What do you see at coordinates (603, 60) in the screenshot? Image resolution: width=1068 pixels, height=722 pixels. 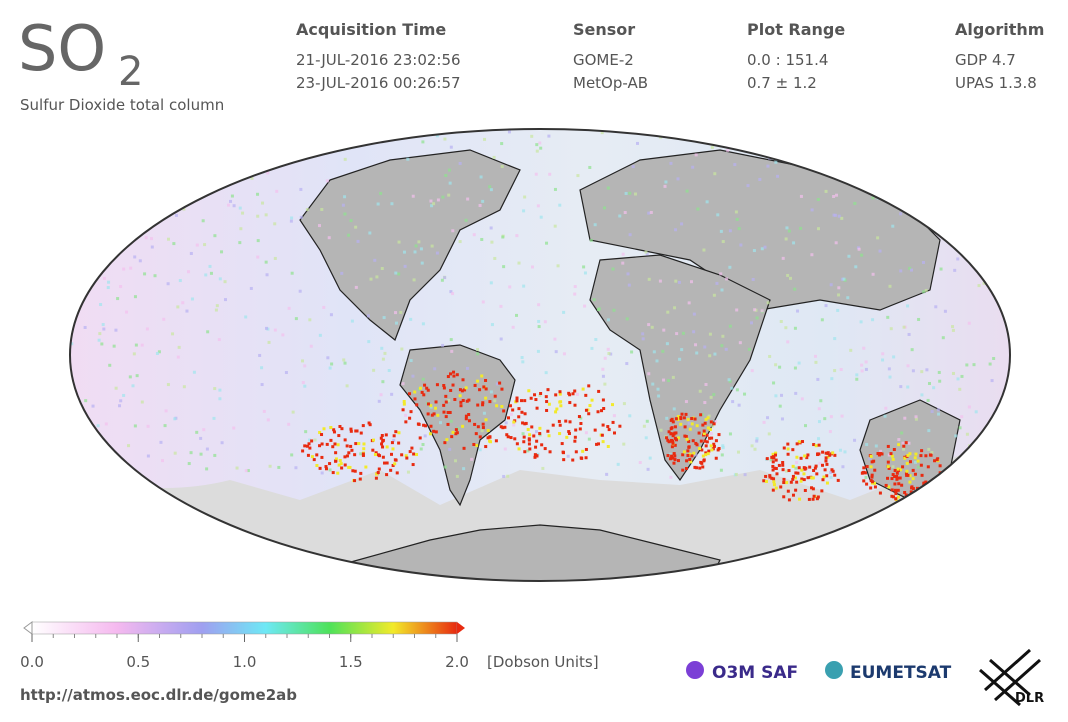 I see `column-line: GOME-2` at bounding box center [603, 60].